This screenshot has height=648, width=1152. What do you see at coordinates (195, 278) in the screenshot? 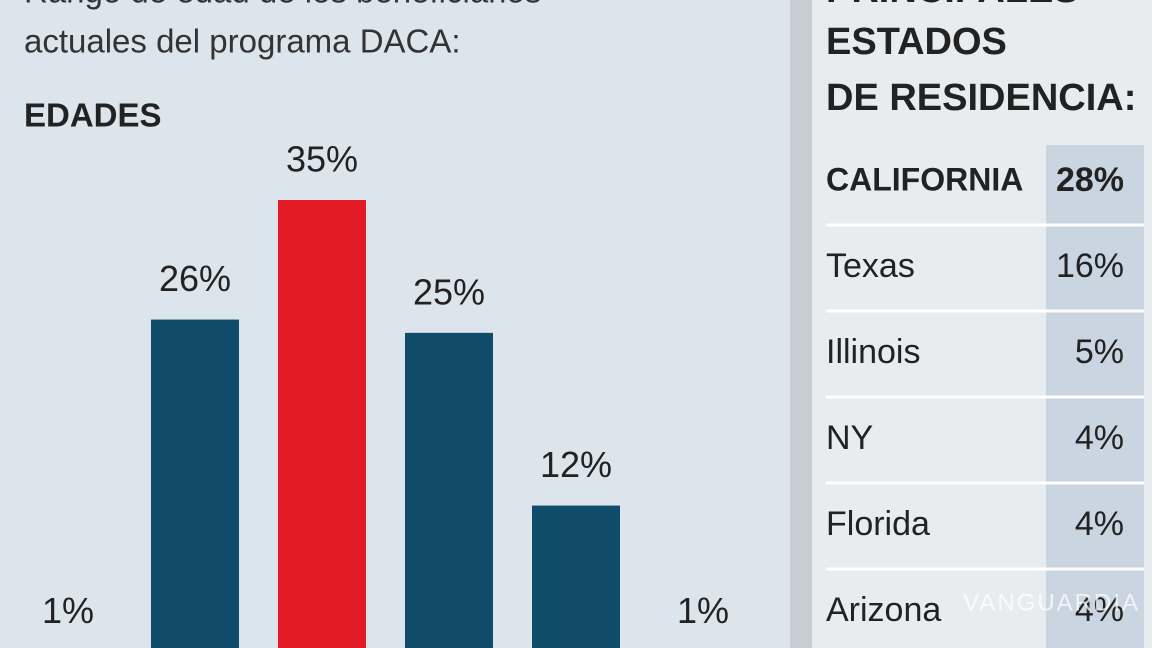
I see `value-label: 26%` at bounding box center [195, 278].